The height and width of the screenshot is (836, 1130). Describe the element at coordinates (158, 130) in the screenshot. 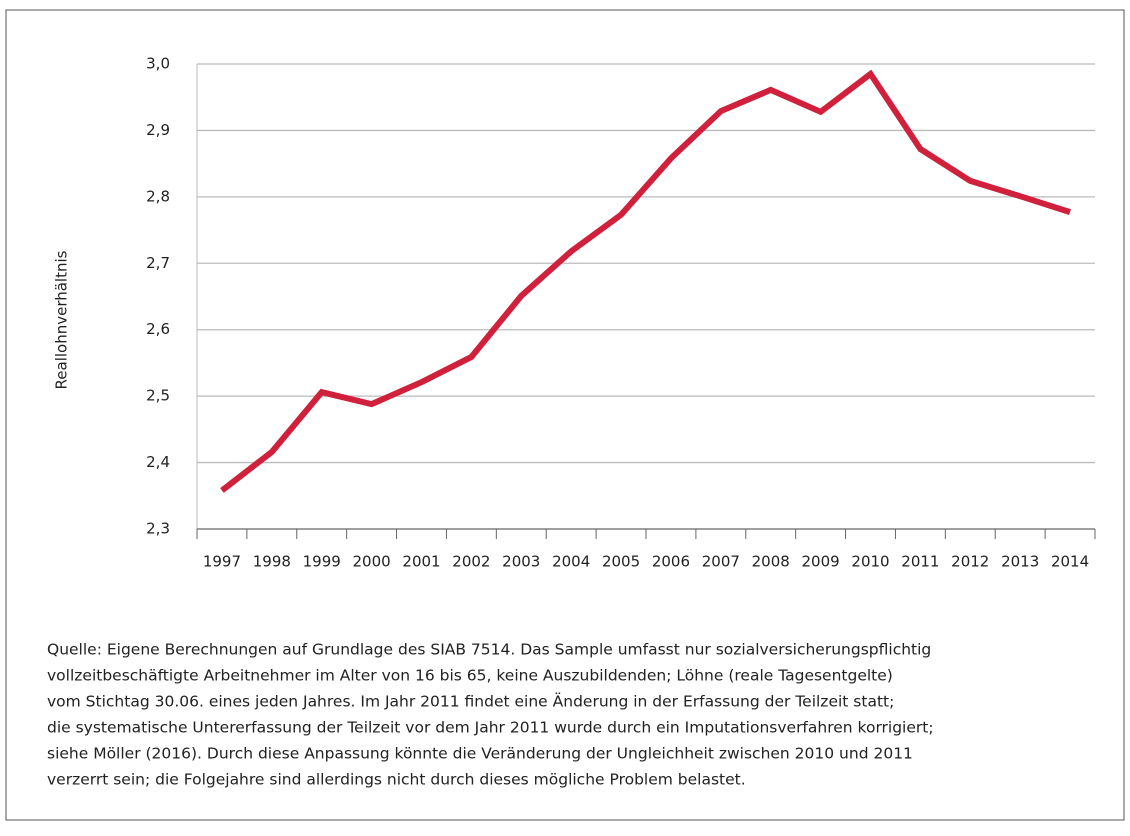

I see `y-tick-label: 2,9` at that location.